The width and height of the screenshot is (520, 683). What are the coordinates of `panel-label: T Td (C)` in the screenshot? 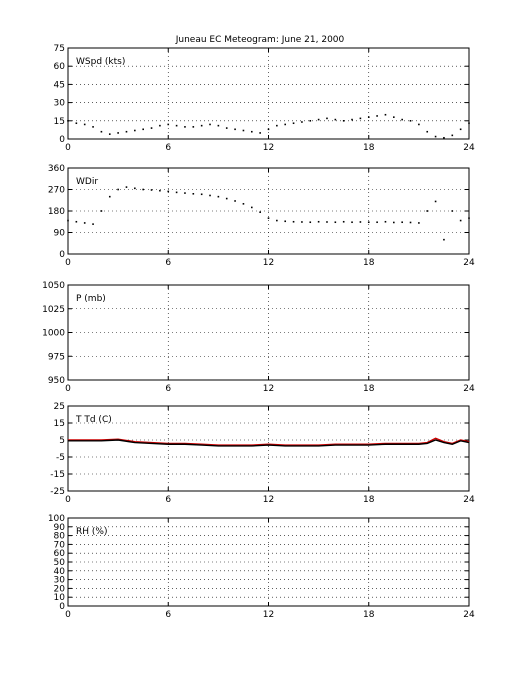 It's located at (93, 420).